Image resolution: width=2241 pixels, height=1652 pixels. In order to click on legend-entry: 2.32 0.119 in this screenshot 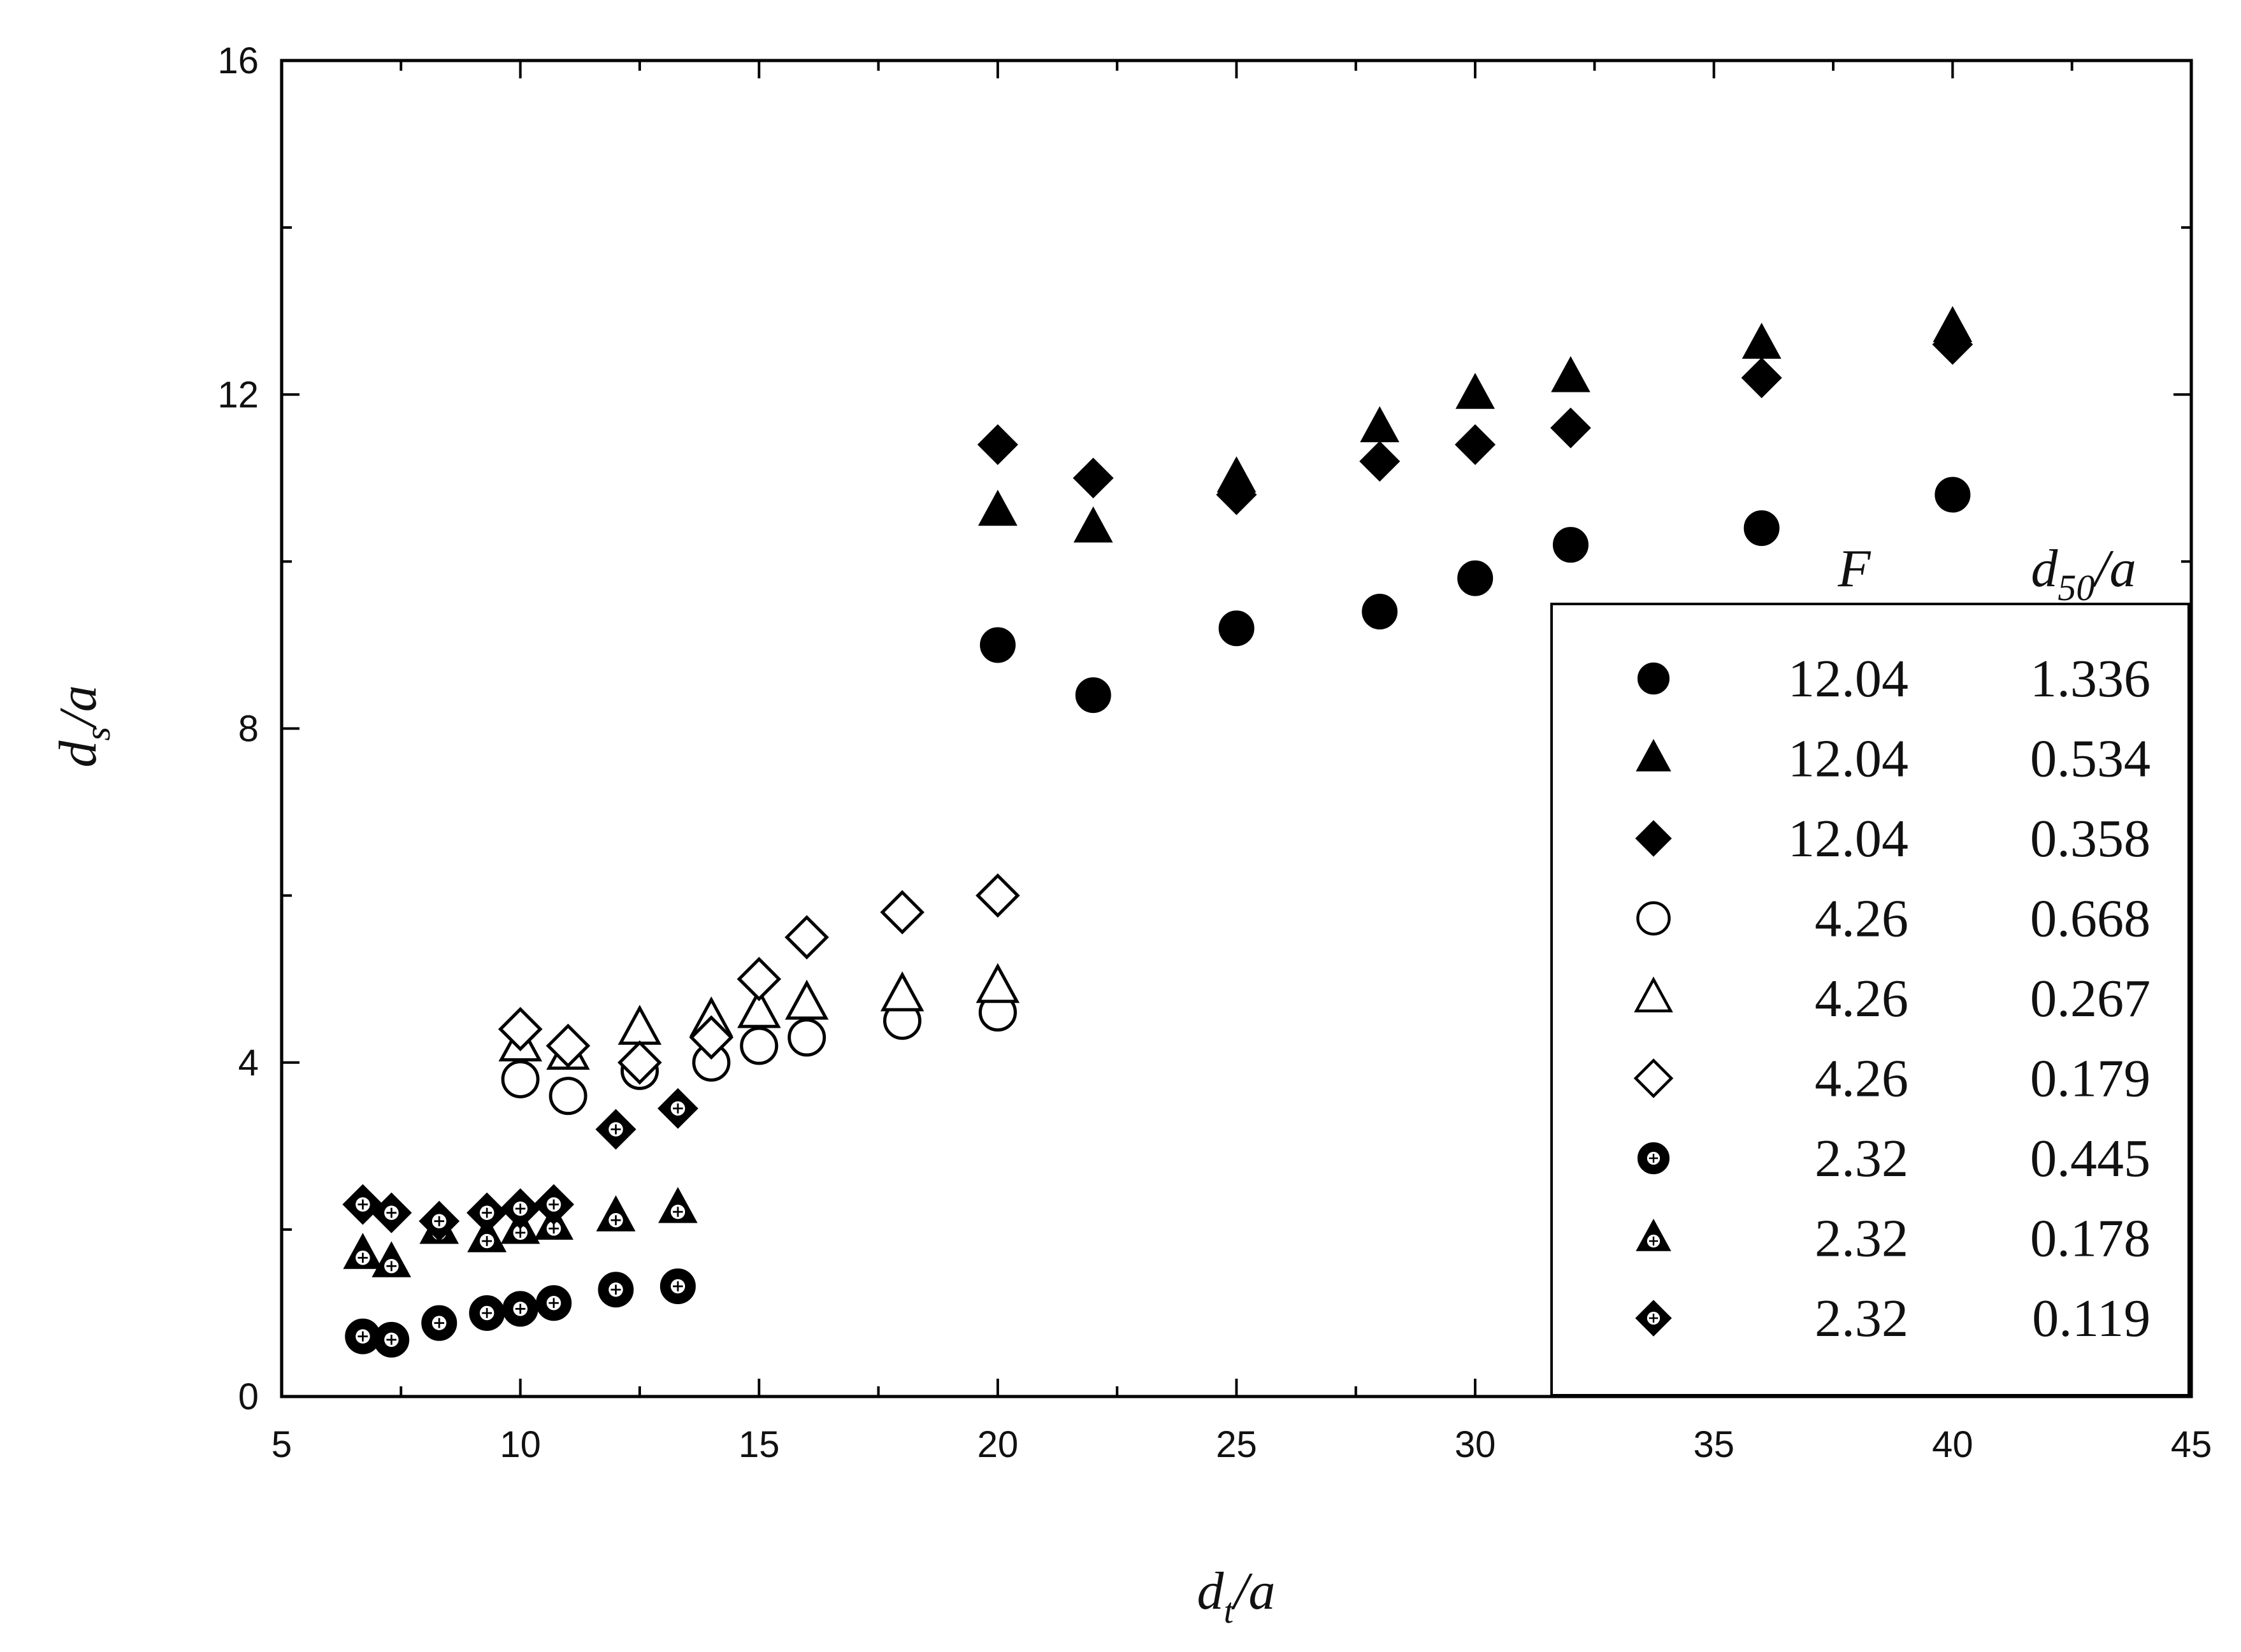, I will do `click(1893, 1318)`.